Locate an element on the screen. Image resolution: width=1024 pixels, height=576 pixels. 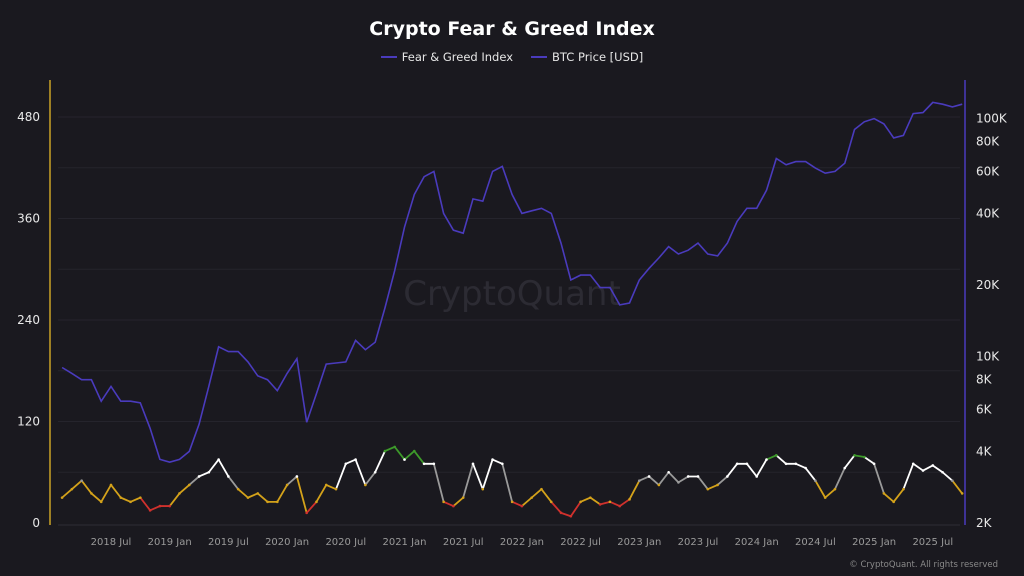
x-tick-label: 2020 Jul is located at coordinates (345, 542).